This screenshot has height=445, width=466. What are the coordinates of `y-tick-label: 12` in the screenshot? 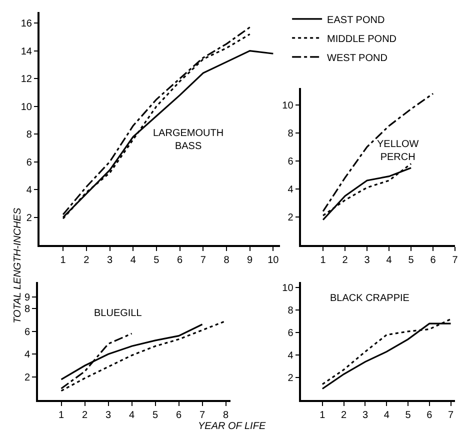 It's located at (26, 80).